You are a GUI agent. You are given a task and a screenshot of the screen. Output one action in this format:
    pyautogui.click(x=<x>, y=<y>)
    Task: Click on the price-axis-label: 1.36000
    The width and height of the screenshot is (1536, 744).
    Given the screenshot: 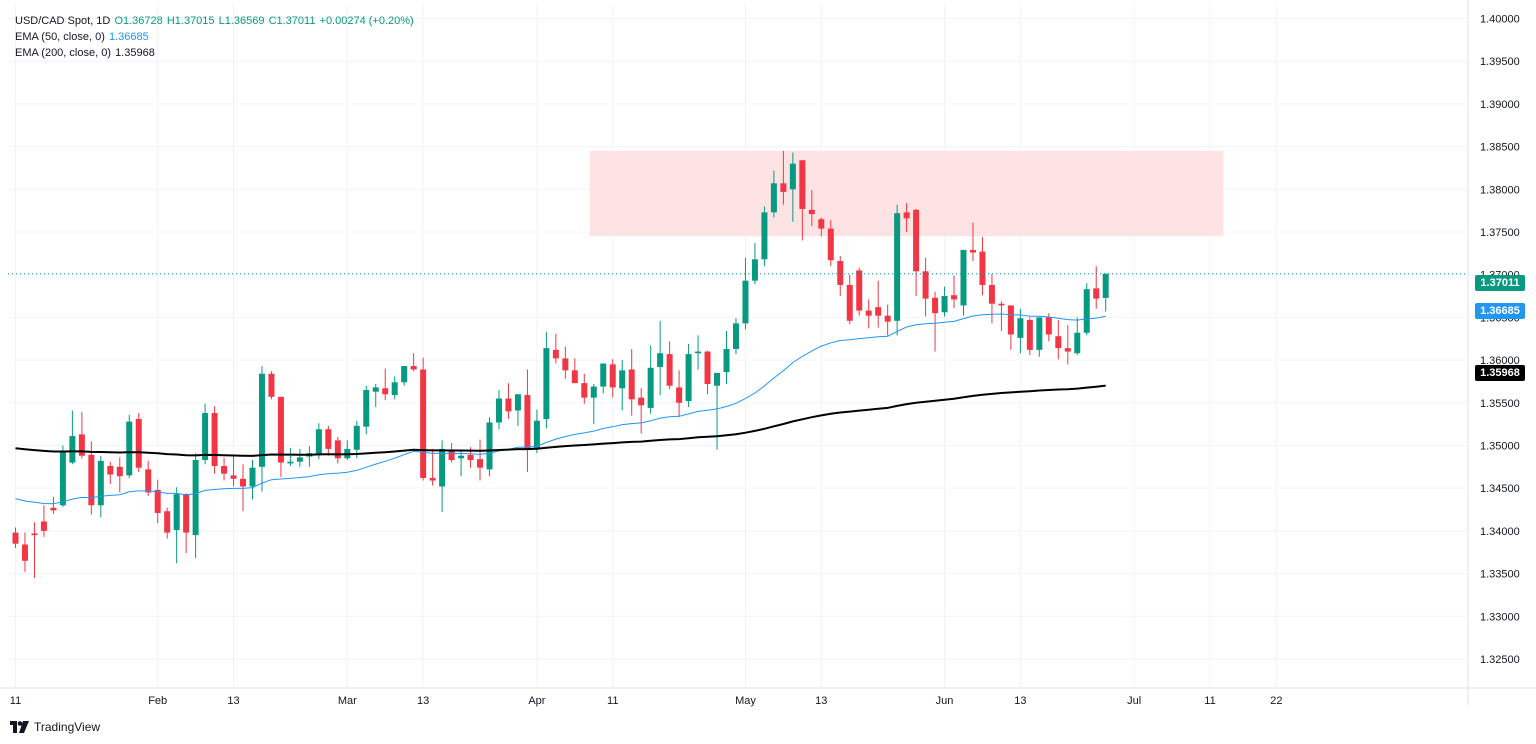 What is the action you would take?
    pyautogui.click(x=1500, y=361)
    